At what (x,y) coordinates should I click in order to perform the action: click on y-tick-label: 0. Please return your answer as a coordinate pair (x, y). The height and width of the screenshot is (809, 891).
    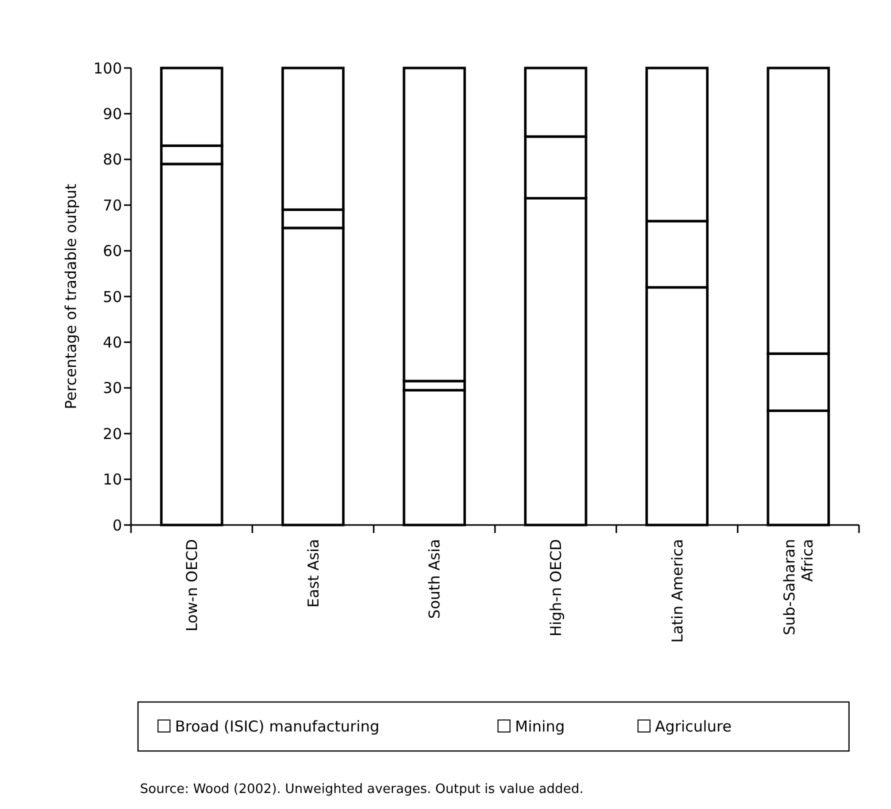
    Looking at the image, I should click on (117, 525).